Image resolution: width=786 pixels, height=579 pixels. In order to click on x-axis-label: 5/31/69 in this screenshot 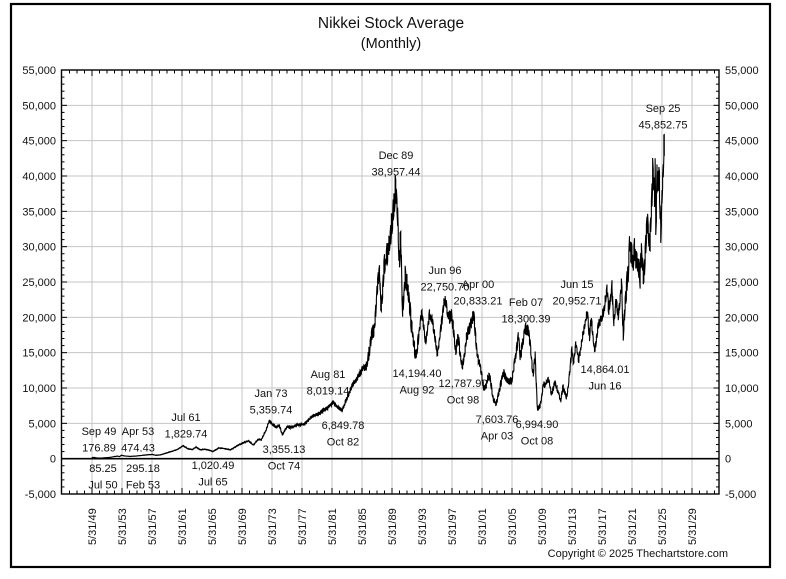, I will do `click(243, 526)`.